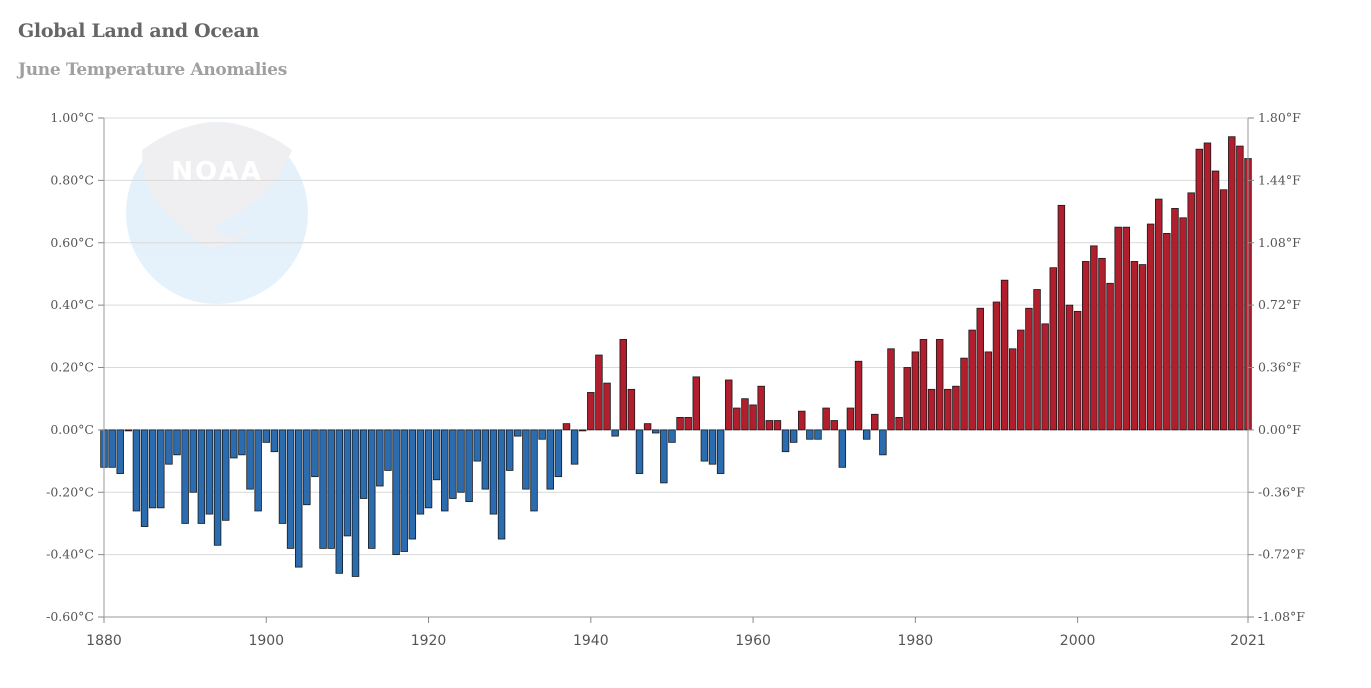 This screenshot has height=688, width=1371. What do you see at coordinates (72, 242) in the screenshot?
I see `left-axis-label: 0.60°C` at bounding box center [72, 242].